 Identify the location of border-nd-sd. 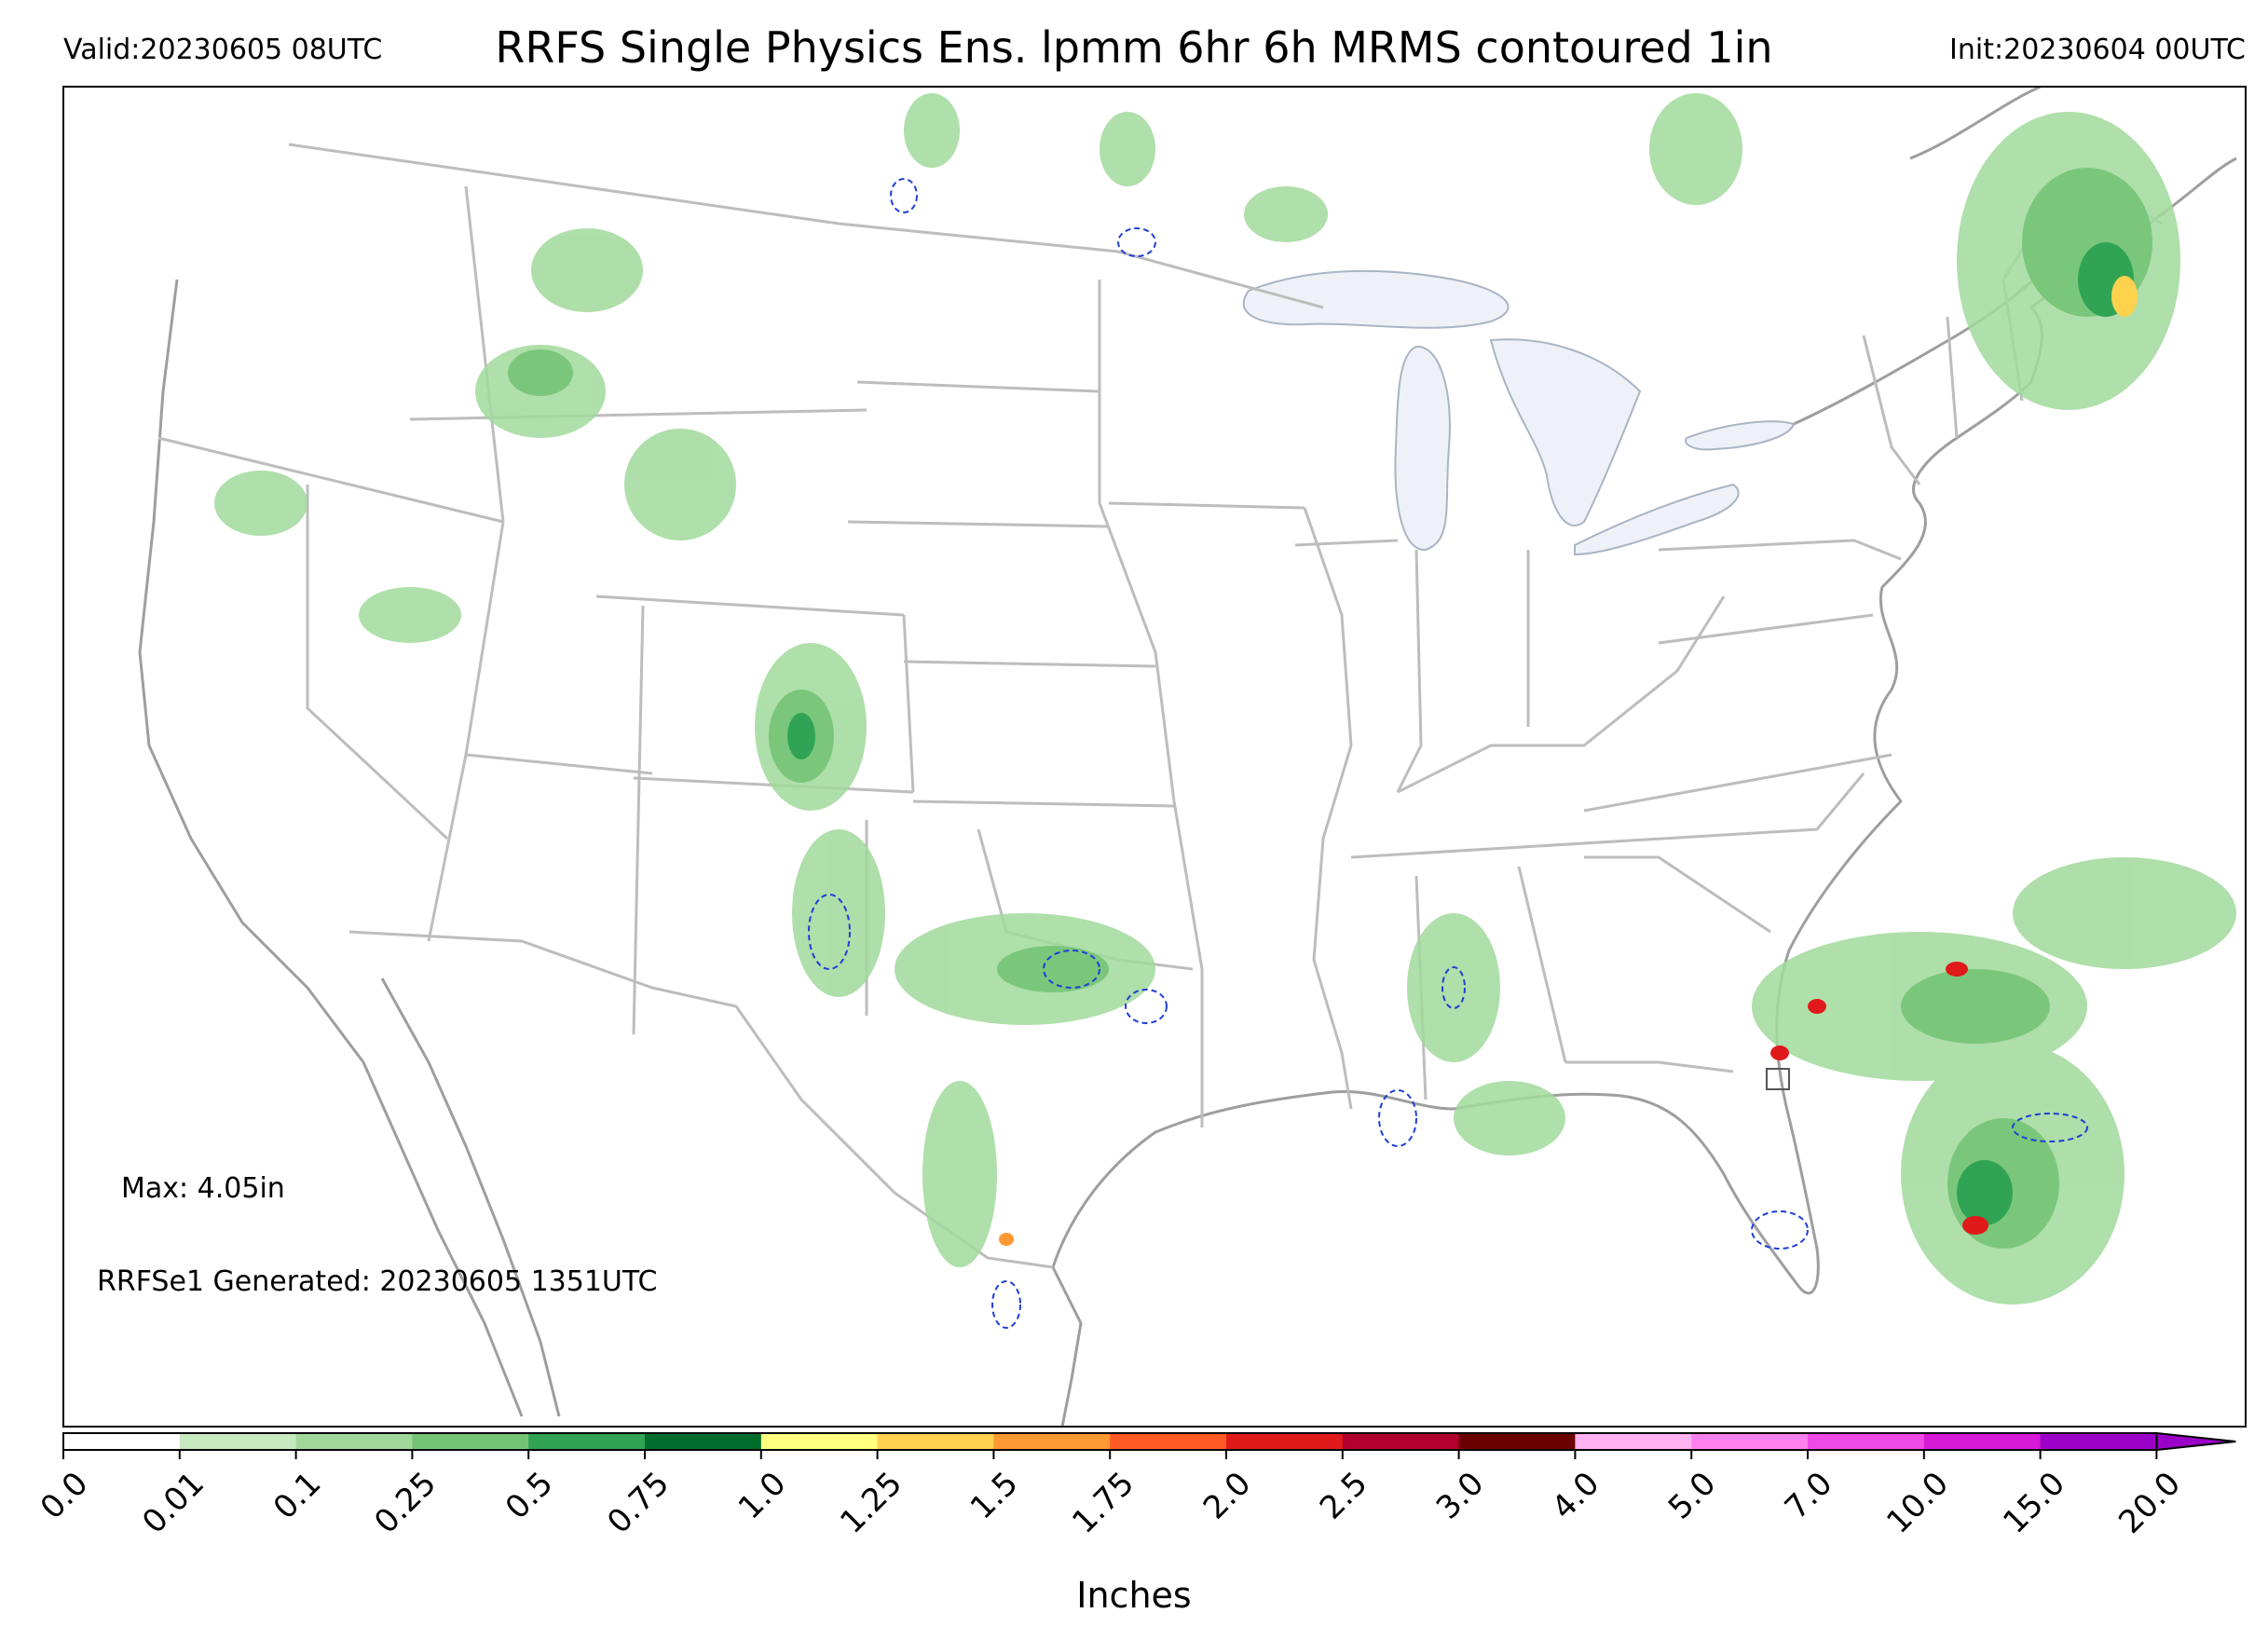
(978, 386).